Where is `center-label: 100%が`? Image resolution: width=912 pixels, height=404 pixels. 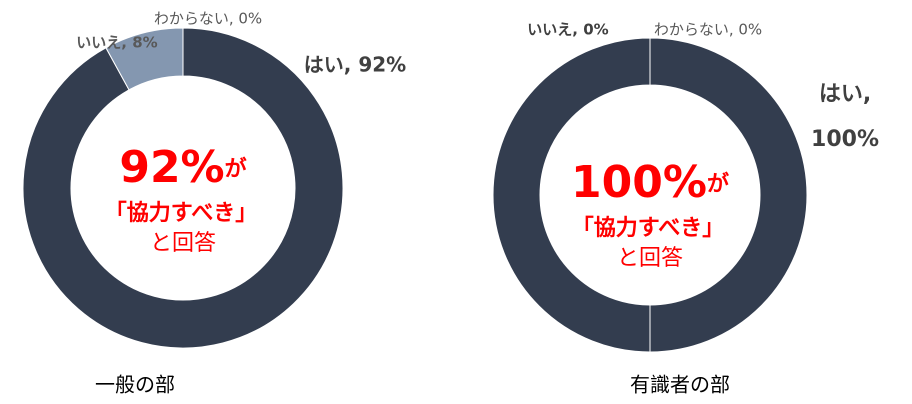 center-label: 100%が is located at coordinates (650, 182).